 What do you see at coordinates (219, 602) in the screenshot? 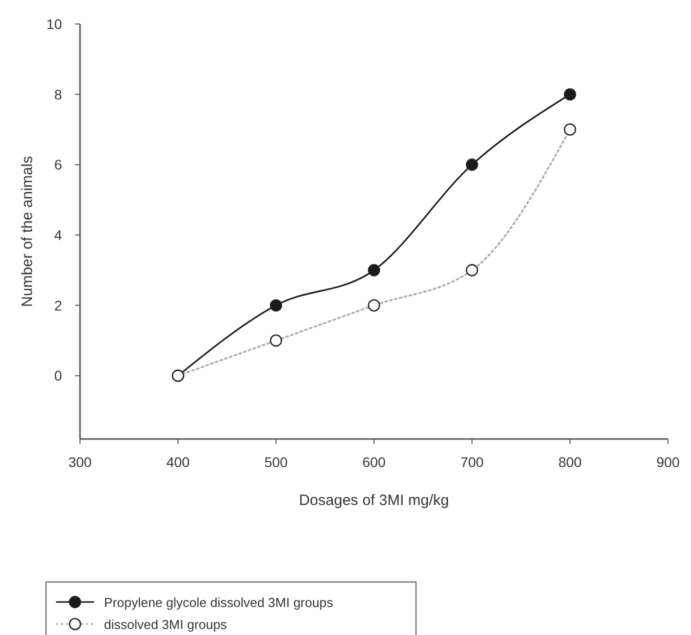
I see `legend-label: Propylene glycole dissolved 3MI groups` at bounding box center [219, 602].